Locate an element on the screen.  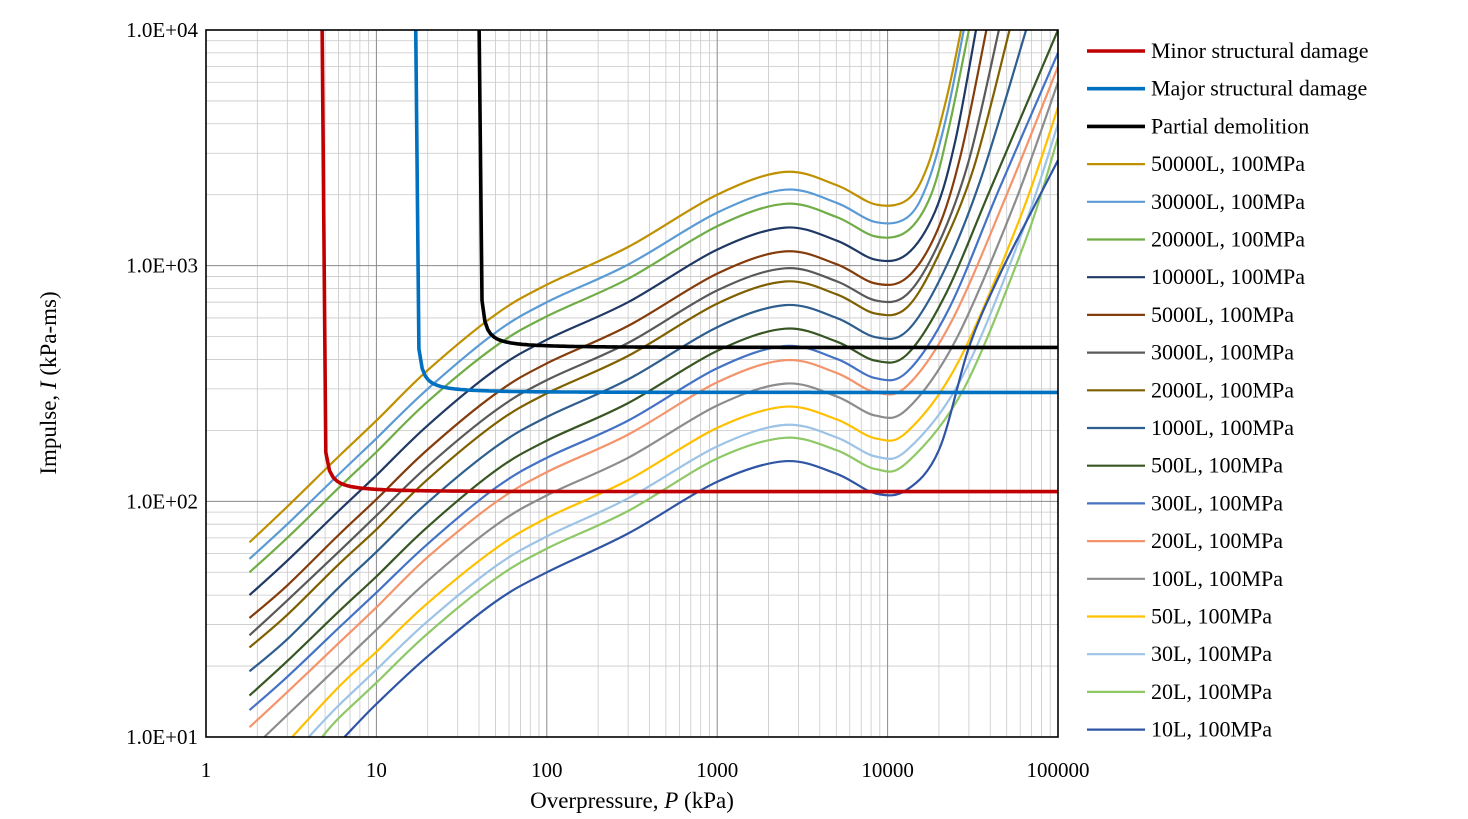
legend-label: 50000L, 100MPa is located at coordinates (1228, 163).